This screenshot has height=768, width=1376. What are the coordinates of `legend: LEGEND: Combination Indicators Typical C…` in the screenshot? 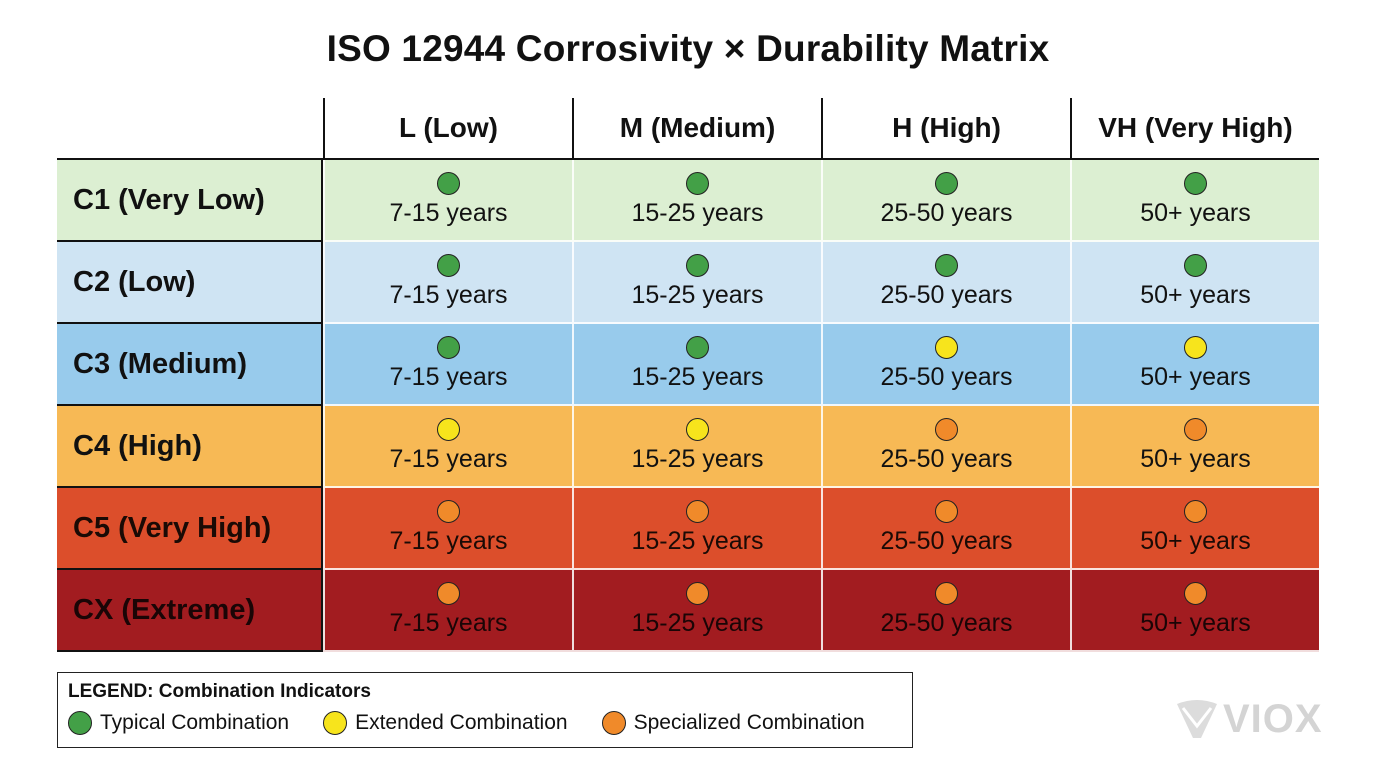 It's located at (485, 710).